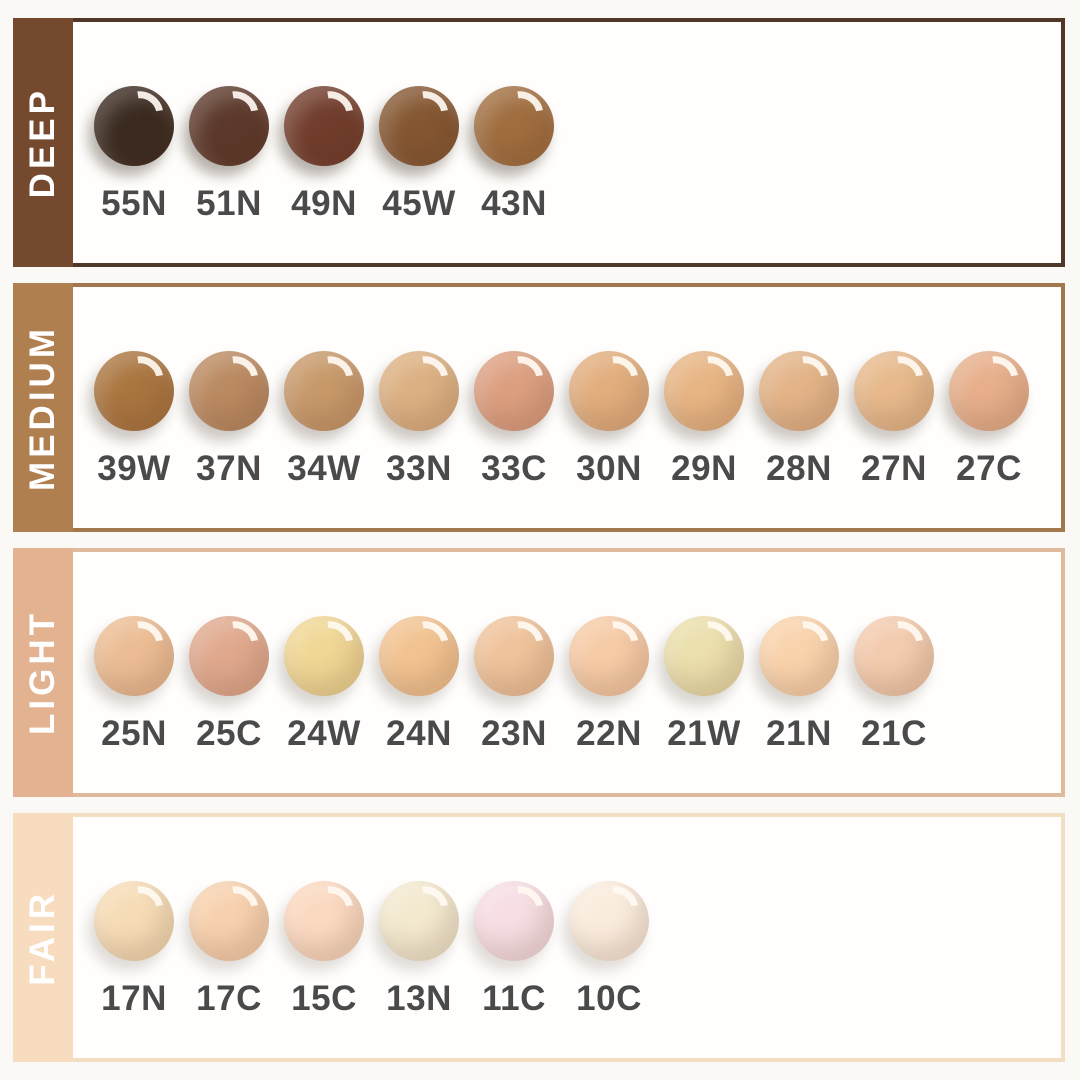  I want to click on swatch-23n: 23N, so click(514, 683).